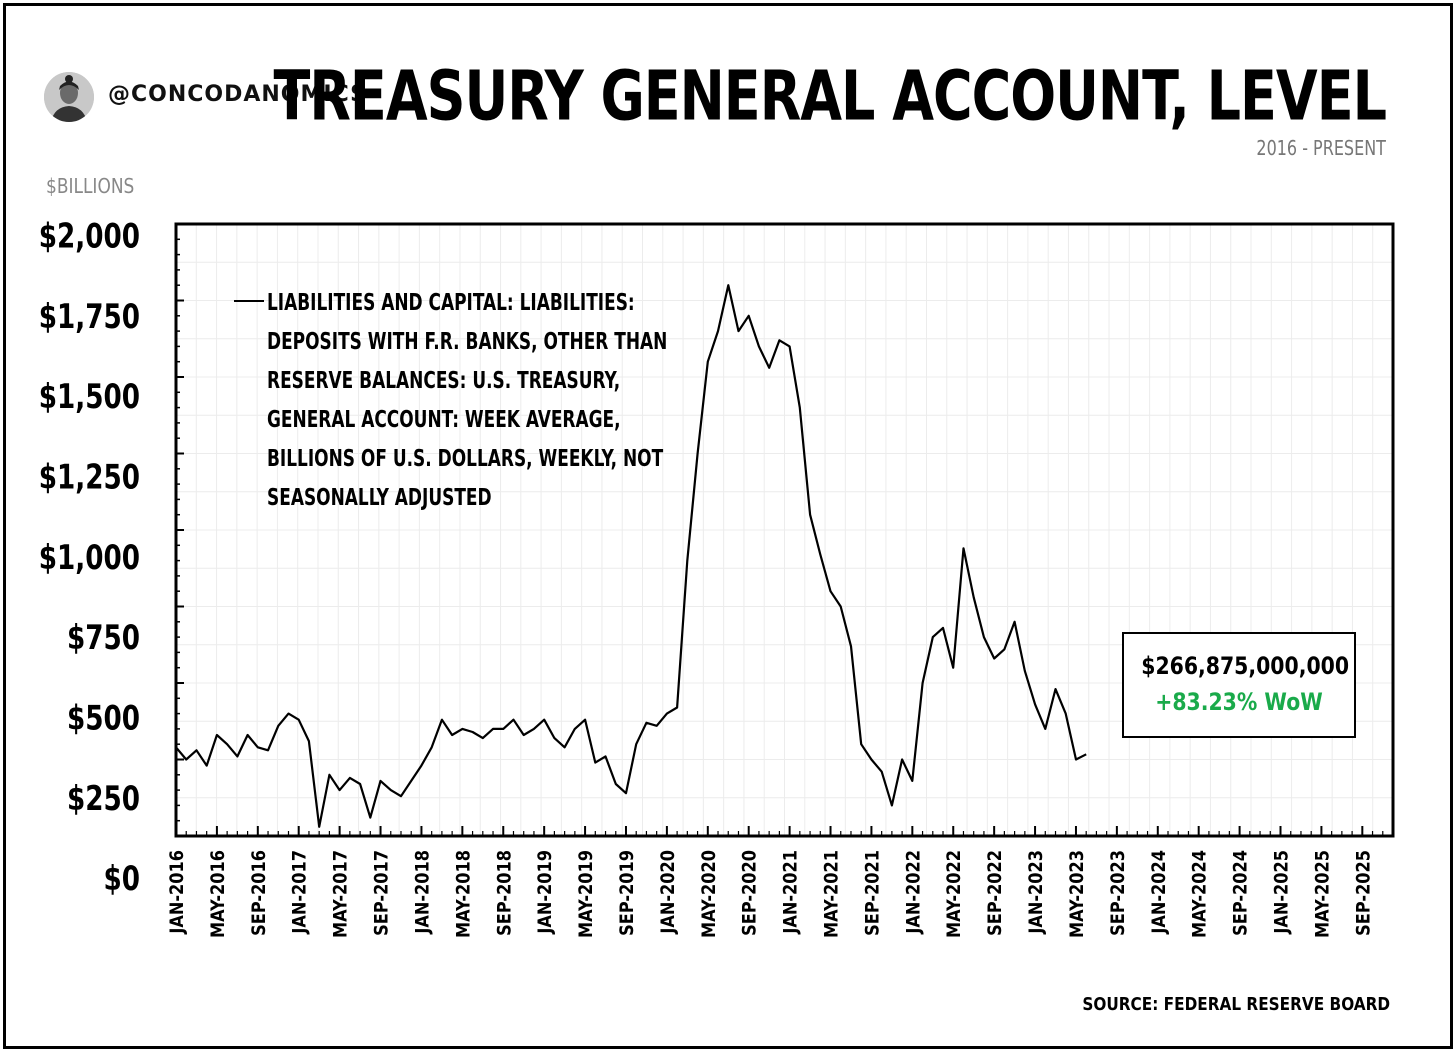  What do you see at coordinates (1321, 148) in the screenshot?
I see `chart-subtitle: 2016 - PRESENT` at bounding box center [1321, 148].